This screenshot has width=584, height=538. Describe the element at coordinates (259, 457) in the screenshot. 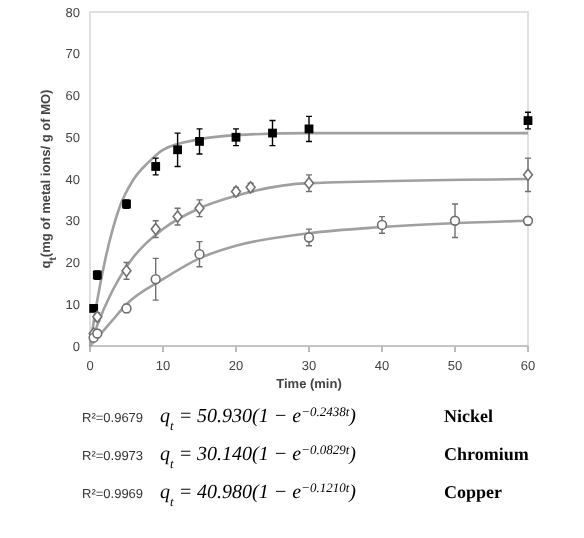

I see `text: q$_{t}$ = 30.140(1 − e$^{−0.0829t}$)` at that location.